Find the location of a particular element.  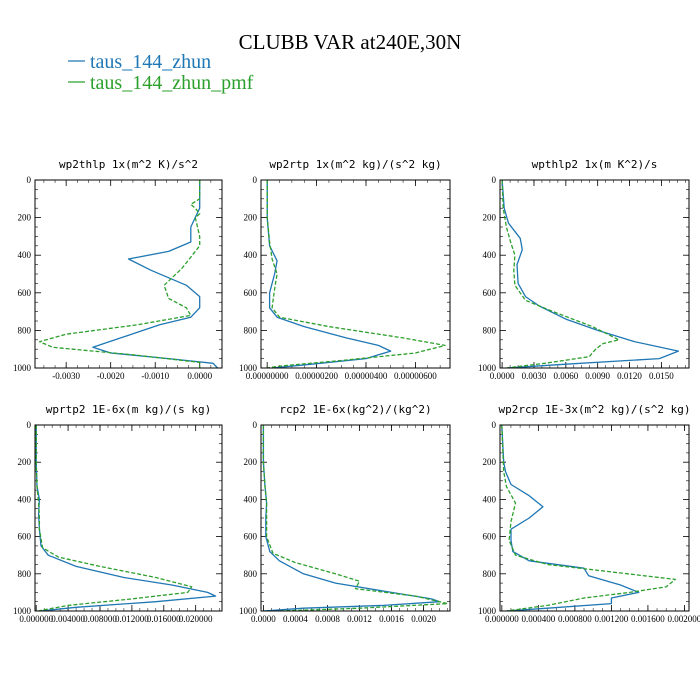

x-tick-label: 0.0120 is located at coordinates (629, 376).